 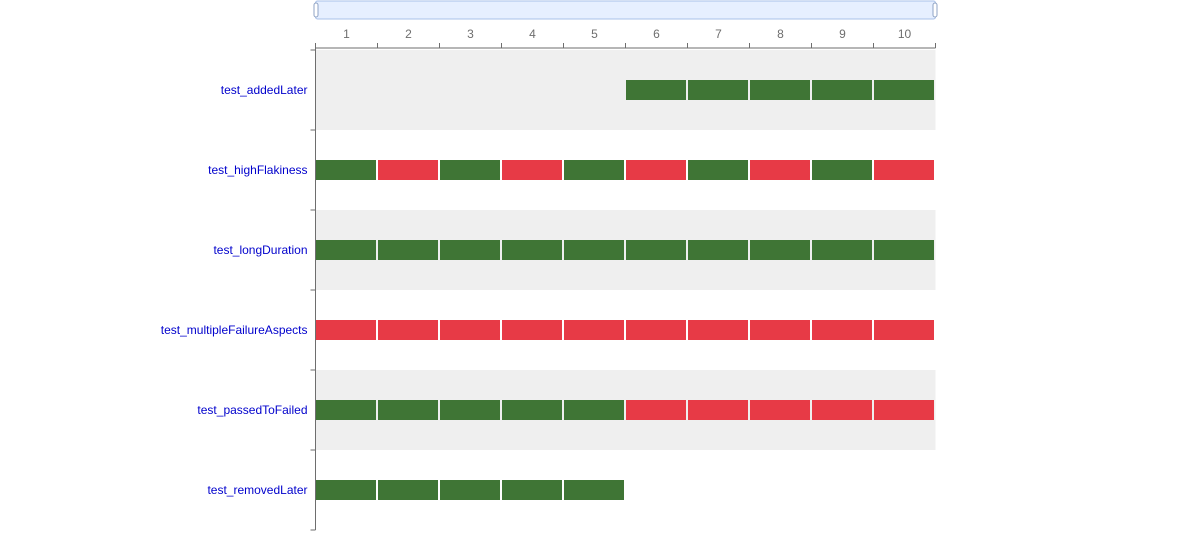 I want to click on row-label: test_passedToFailed, so click(x=252, y=410).